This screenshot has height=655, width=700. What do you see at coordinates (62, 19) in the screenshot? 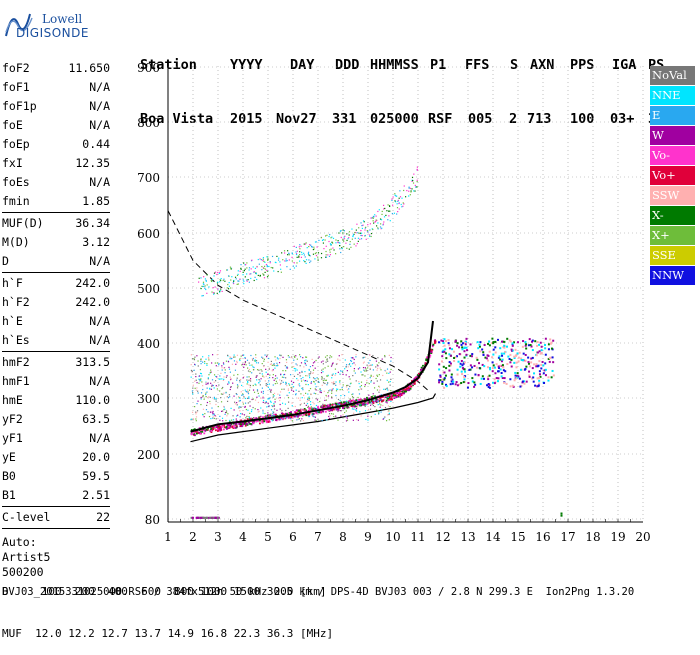
I see `logo-line1: Lowell` at bounding box center [62, 19].